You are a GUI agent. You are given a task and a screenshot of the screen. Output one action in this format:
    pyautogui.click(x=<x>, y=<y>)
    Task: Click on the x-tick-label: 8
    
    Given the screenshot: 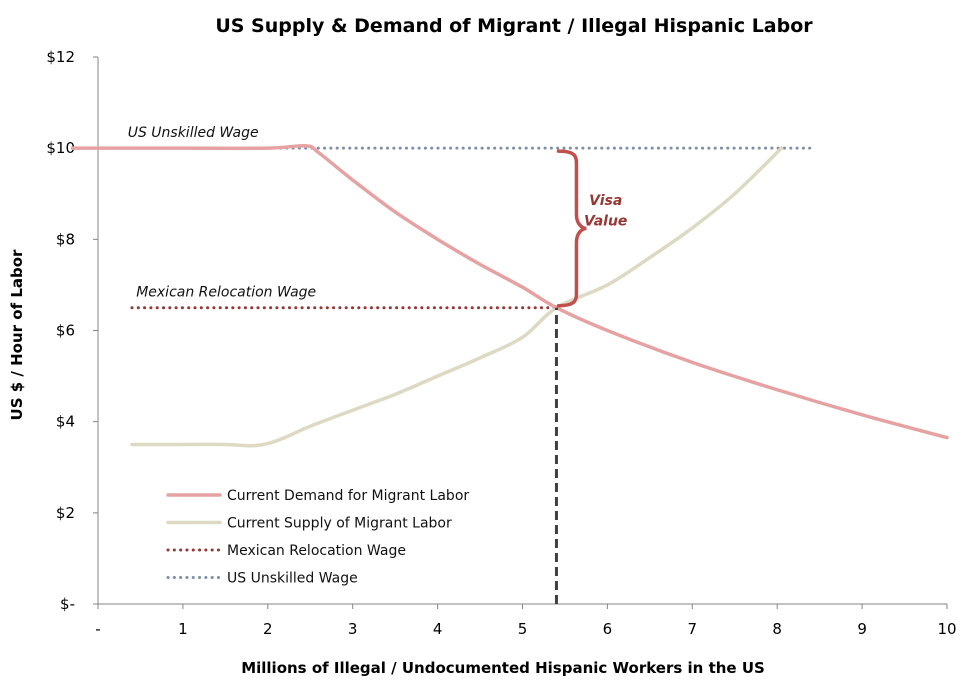 What is the action you would take?
    pyautogui.click(x=777, y=629)
    